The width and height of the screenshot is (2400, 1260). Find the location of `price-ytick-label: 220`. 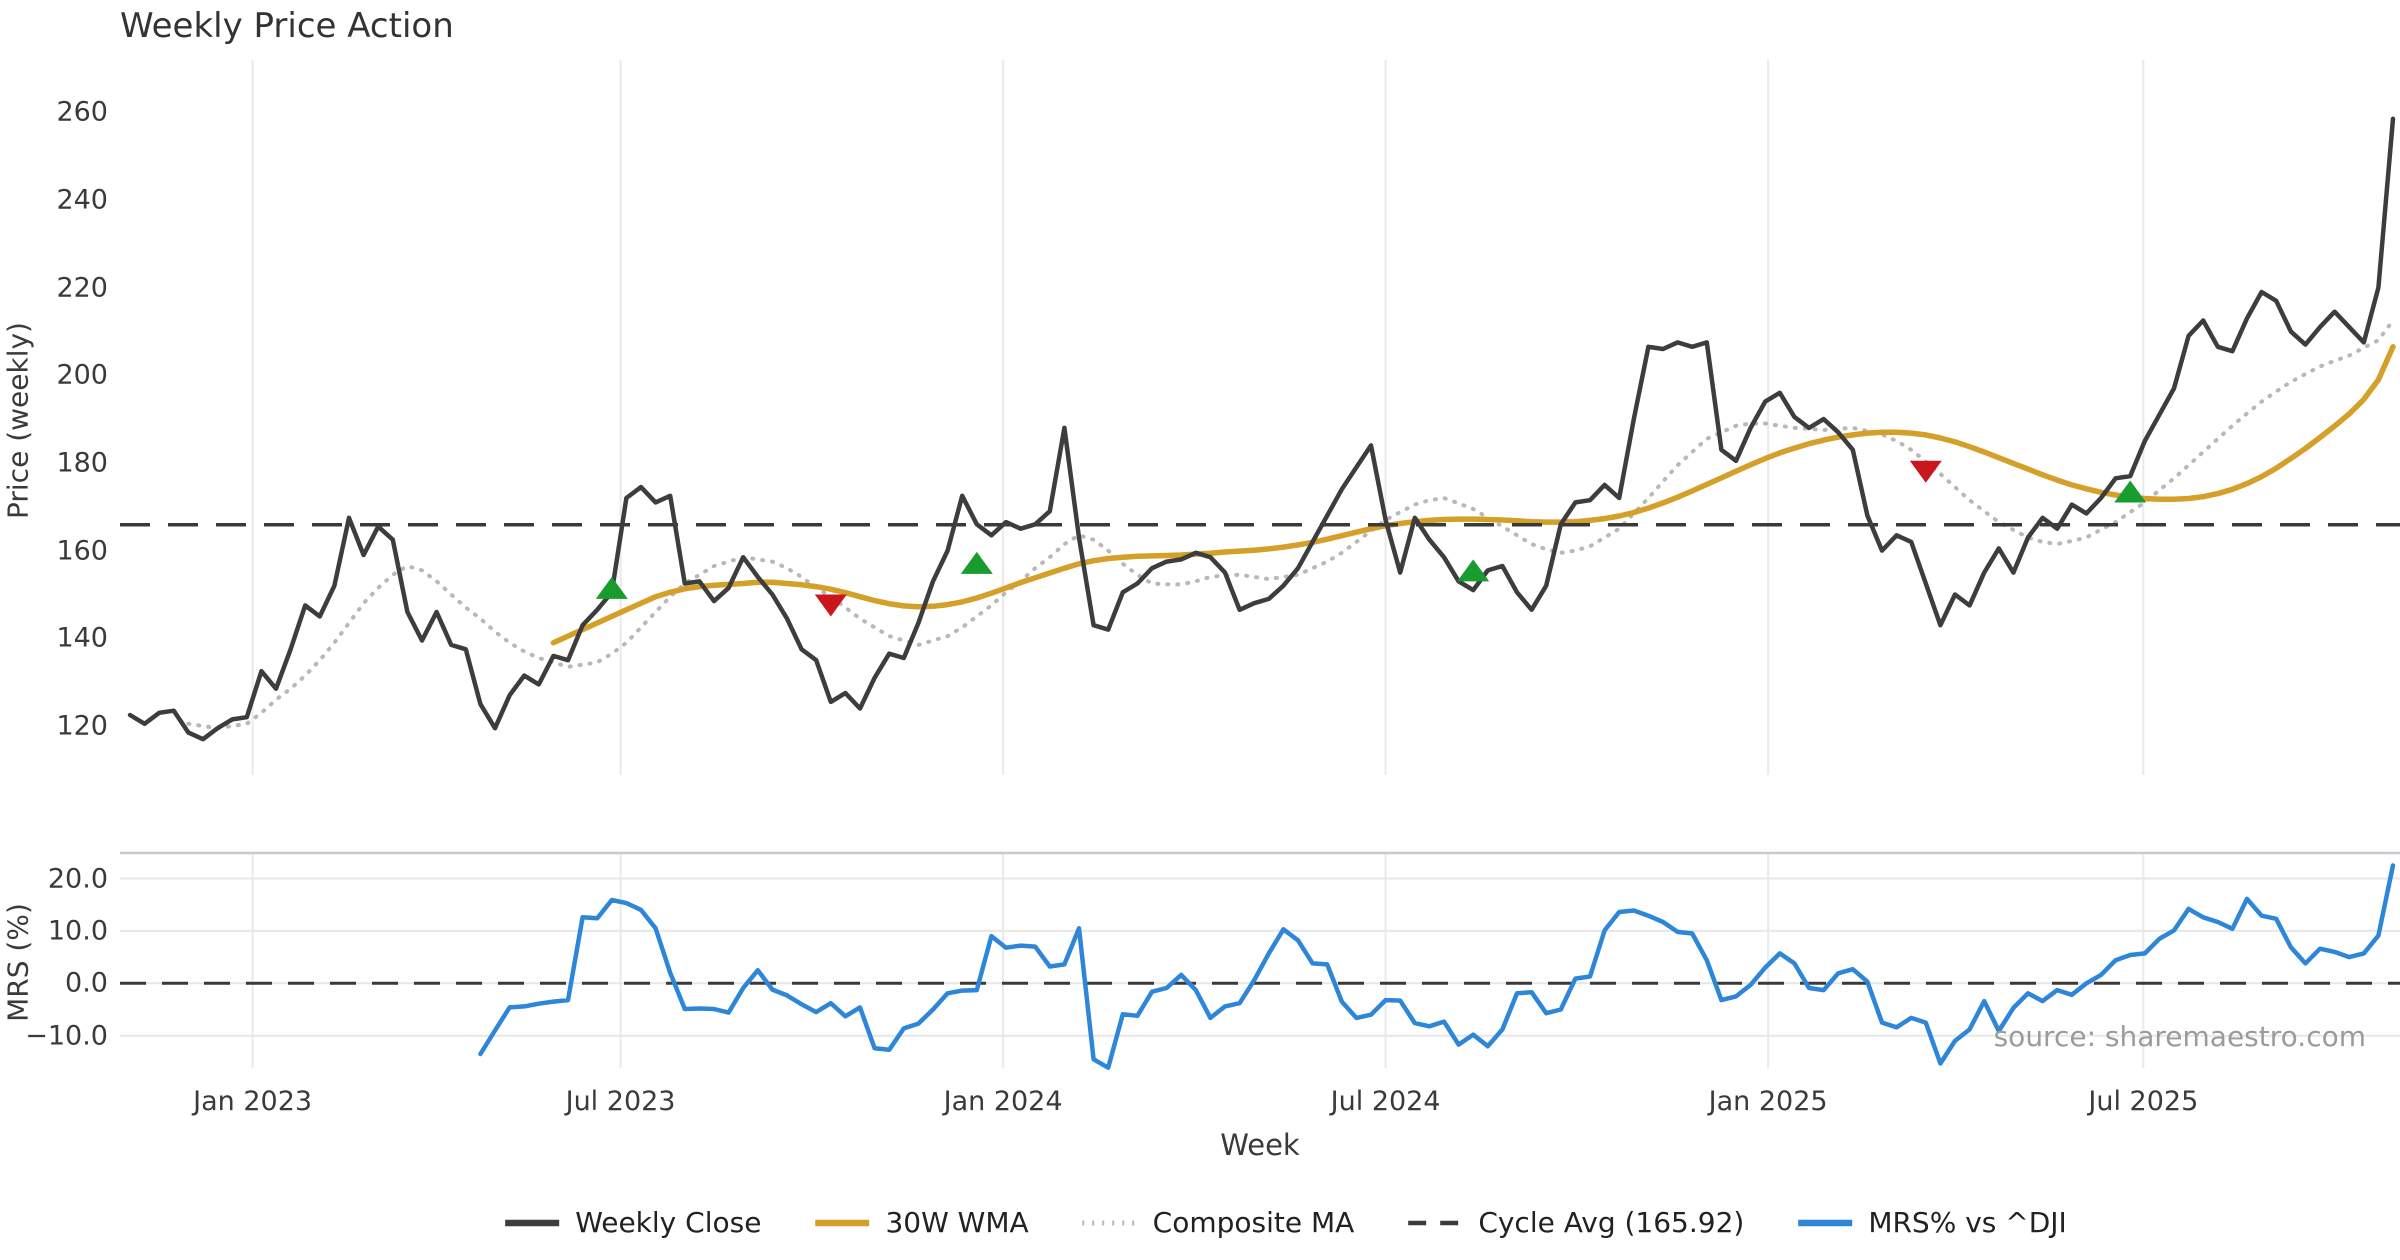

price-ytick-label: 220 is located at coordinates (82, 288).